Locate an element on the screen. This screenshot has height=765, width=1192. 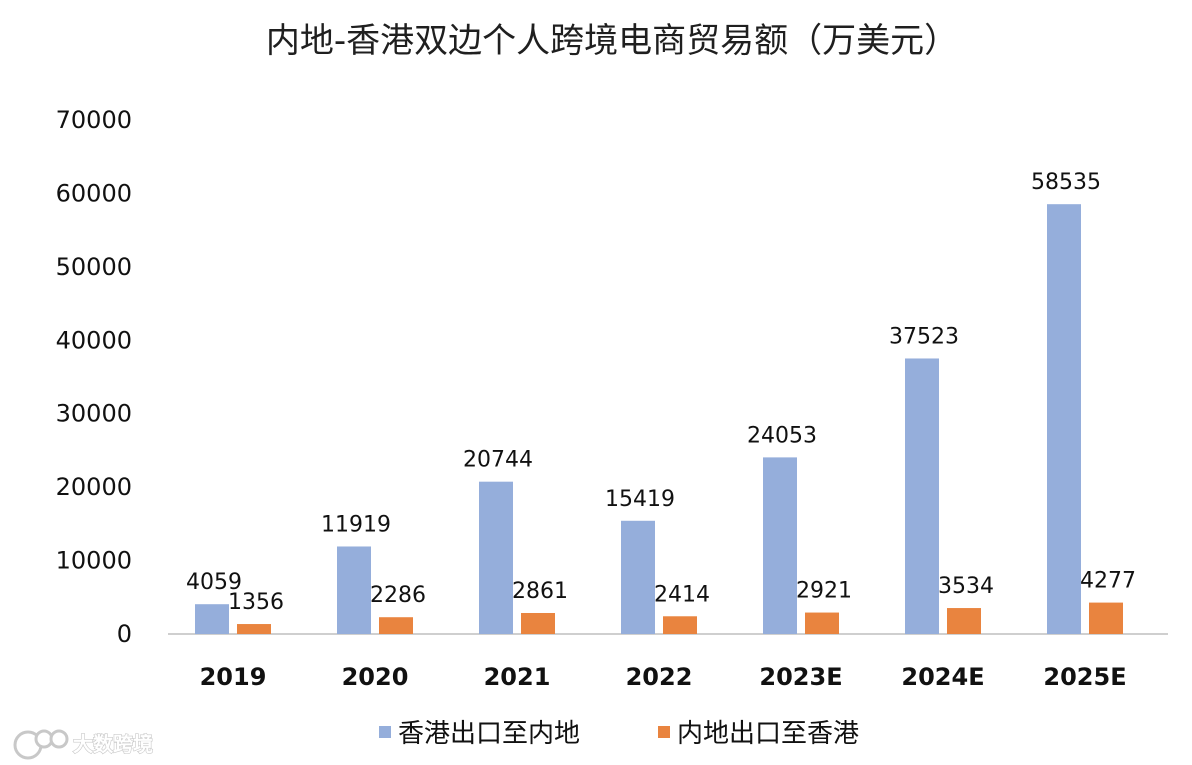
y-tick-label: 30000 is located at coordinates (94, 414).